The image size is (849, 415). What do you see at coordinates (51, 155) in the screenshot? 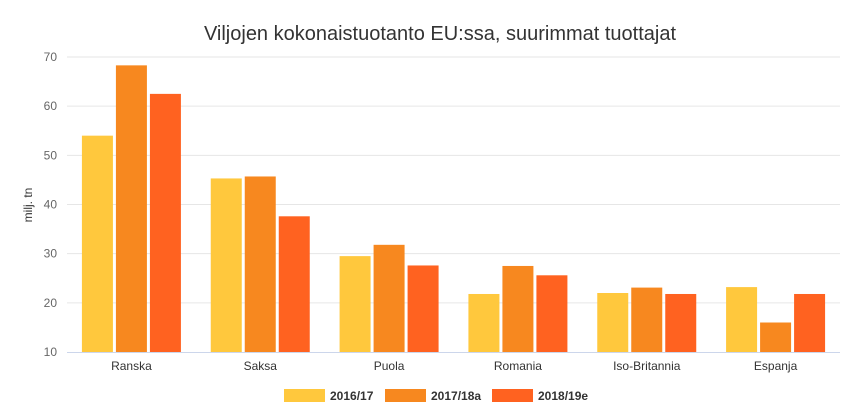
I see `y-tick-label: 50` at bounding box center [51, 155].